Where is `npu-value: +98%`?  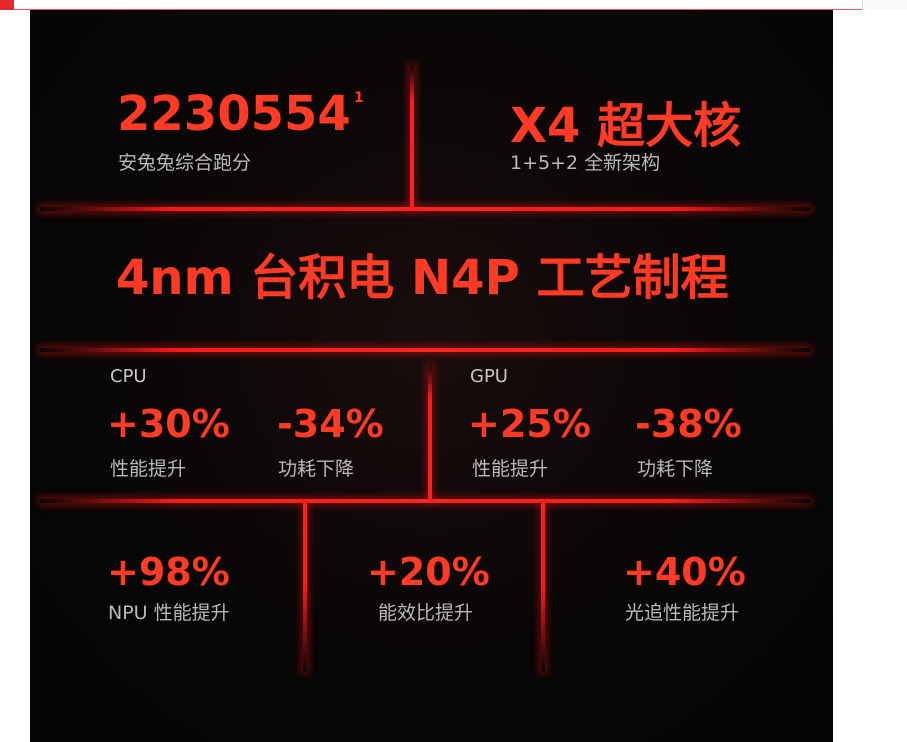
npu-value: +98% is located at coordinates (168, 572).